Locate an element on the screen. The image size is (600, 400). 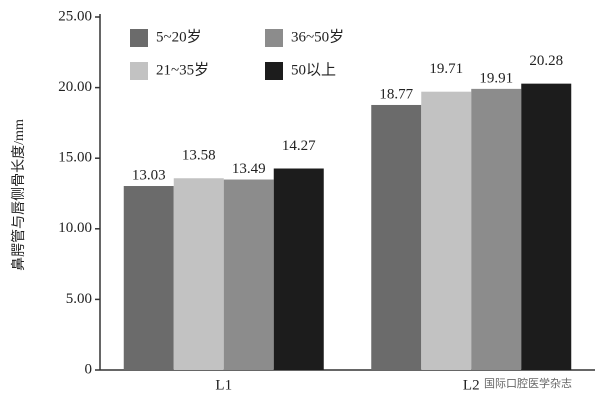
data-label: 14.27 is located at coordinates (299, 146).